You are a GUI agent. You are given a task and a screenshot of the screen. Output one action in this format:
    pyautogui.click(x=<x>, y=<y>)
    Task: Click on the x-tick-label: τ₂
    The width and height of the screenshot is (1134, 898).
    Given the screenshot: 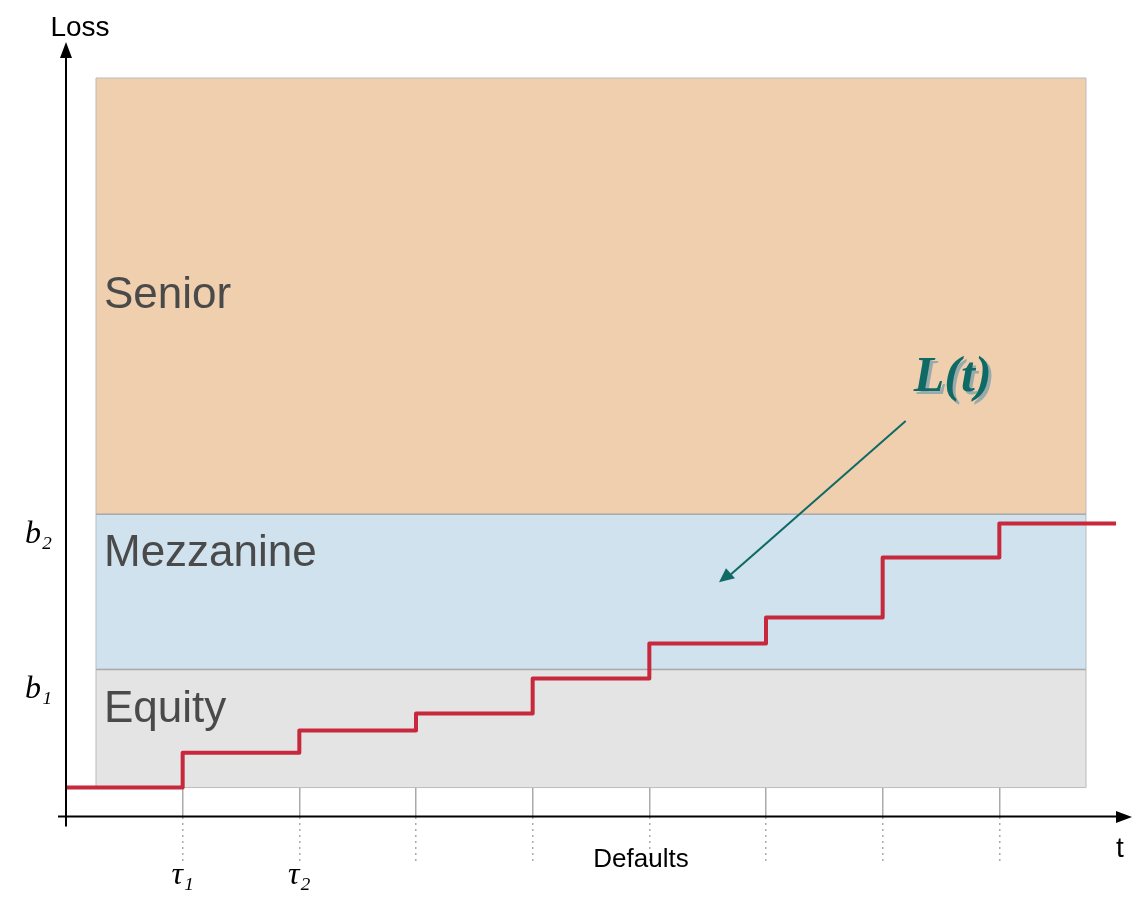 What is the action you would take?
    pyautogui.click(x=299, y=873)
    